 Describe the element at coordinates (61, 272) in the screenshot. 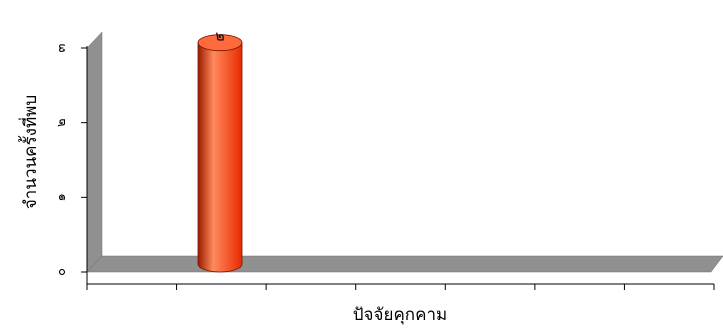

I see `y-tick-label: ๐` at that location.